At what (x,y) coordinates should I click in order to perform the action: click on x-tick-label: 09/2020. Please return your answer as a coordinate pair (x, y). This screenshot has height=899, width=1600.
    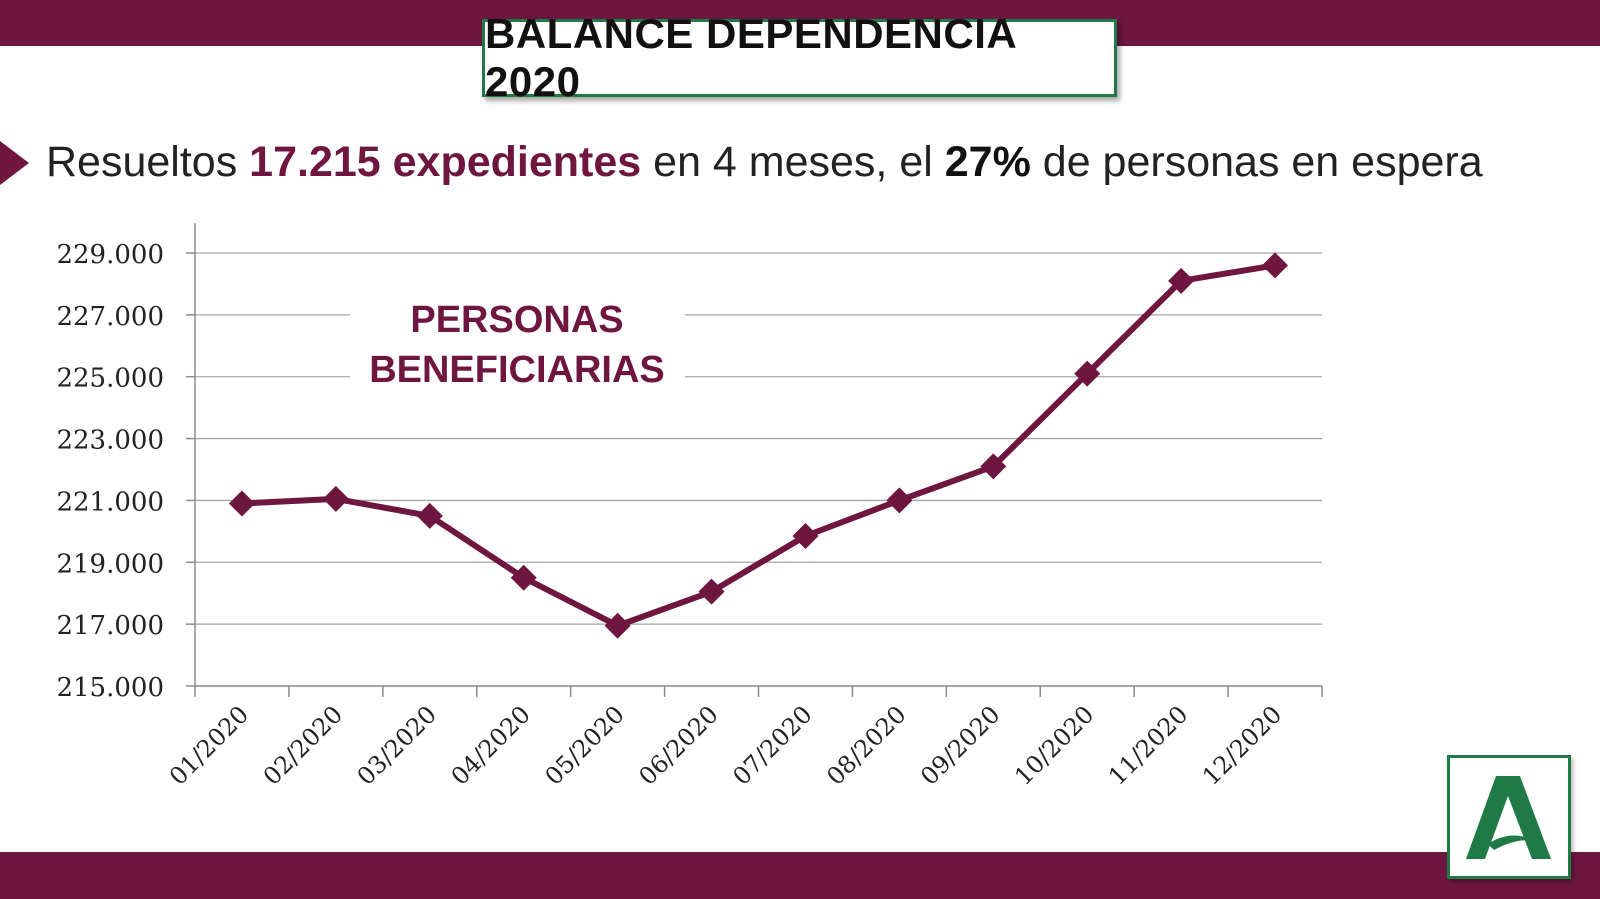
    Looking at the image, I should click on (960, 745).